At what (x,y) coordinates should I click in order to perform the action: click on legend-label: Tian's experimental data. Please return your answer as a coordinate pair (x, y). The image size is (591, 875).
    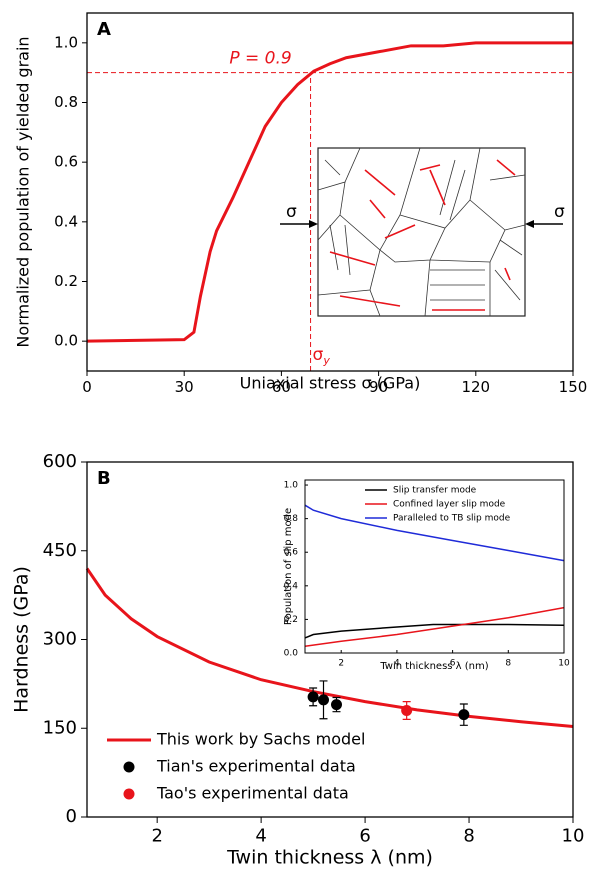
    Looking at the image, I should click on (256, 766).